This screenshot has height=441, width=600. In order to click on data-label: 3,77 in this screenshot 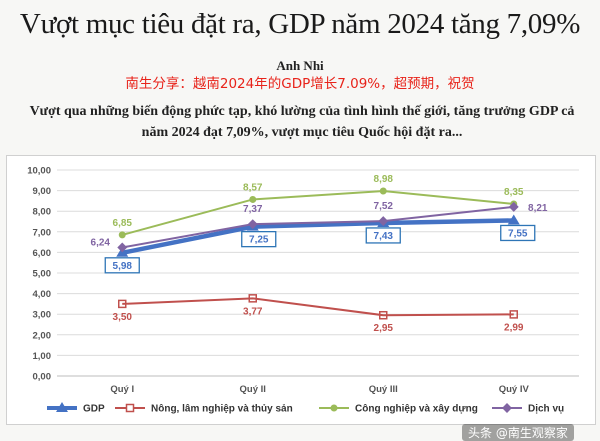, I will do `click(253, 311)`.